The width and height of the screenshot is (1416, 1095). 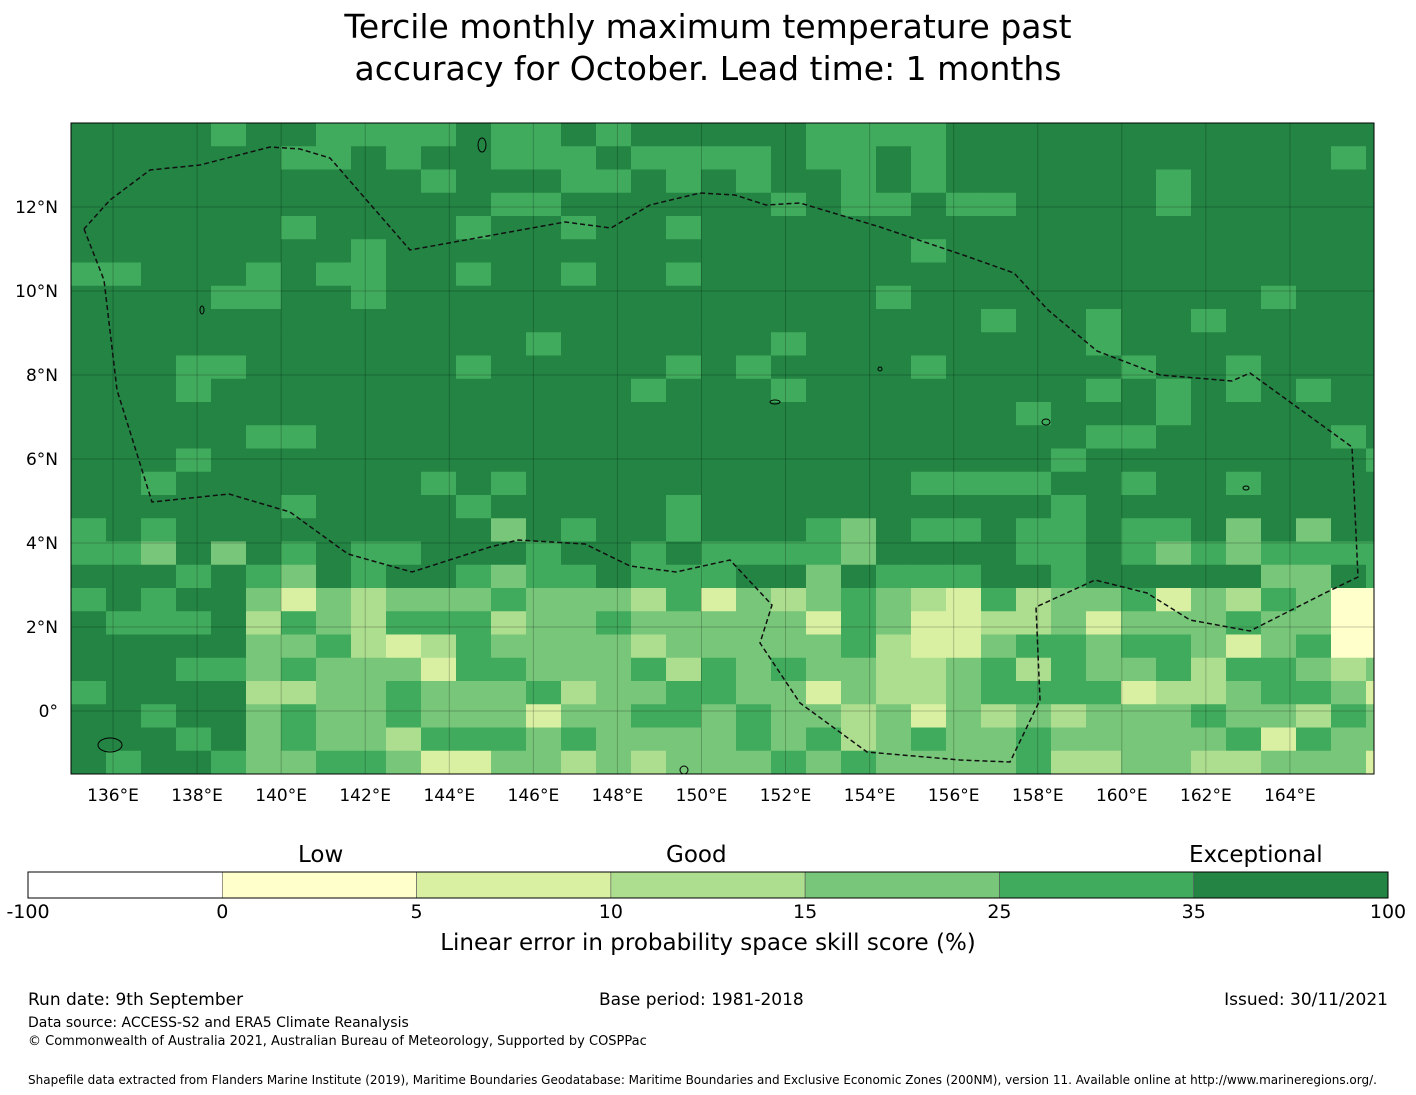 I want to click on x-tick-label: 152°E, so click(x=786, y=796).